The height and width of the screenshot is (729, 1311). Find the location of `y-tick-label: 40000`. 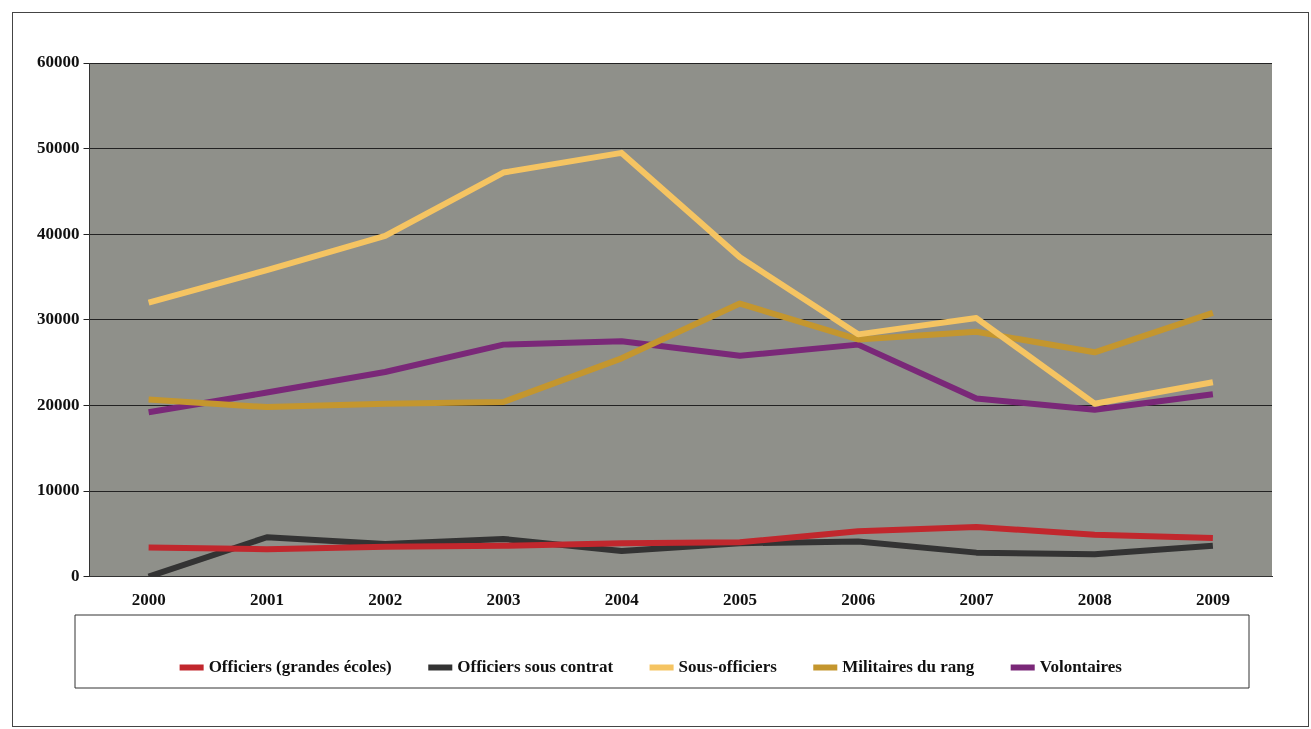

y-tick-label: 40000 is located at coordinates (58, 233).